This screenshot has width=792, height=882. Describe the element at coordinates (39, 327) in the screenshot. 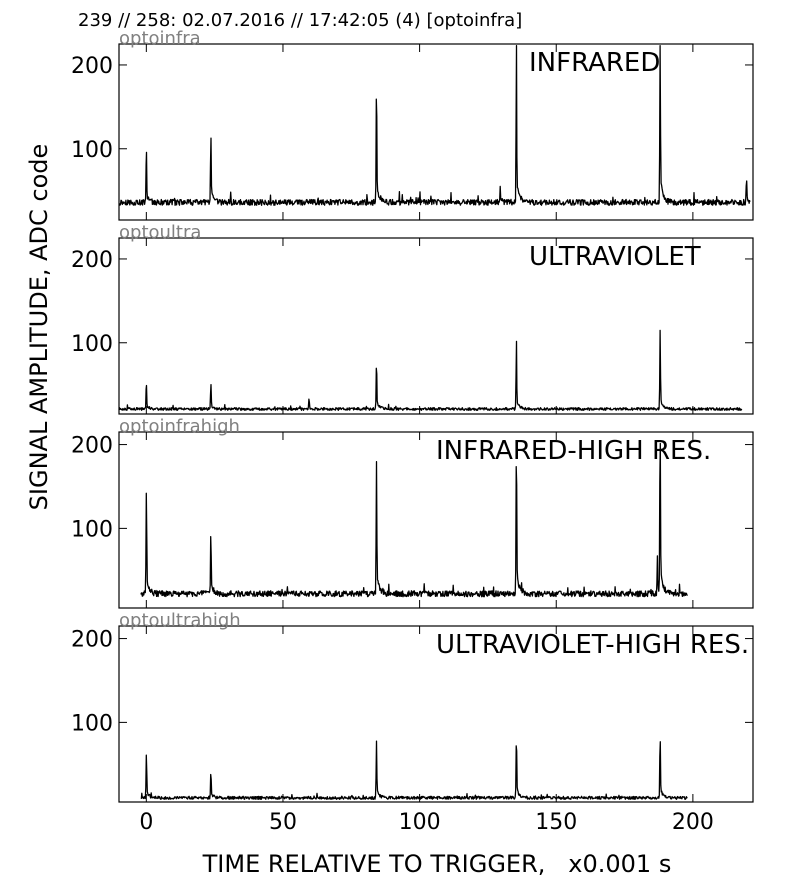

I see `y-axis-label: SIGNAL AMPLITUDE, ADC code` at that location.